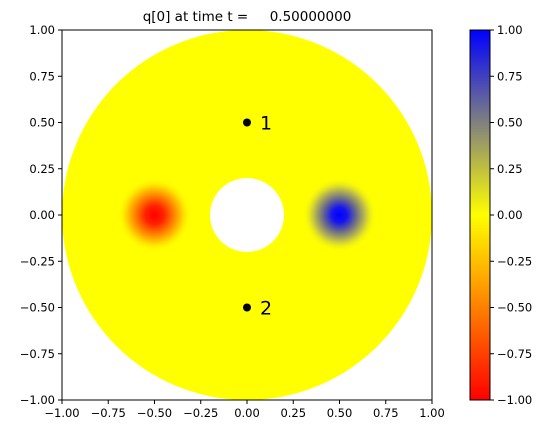  Describe the element at coordinates (42, 123) in the screenshot. I see `y-tick-label: 0.50` at that location.